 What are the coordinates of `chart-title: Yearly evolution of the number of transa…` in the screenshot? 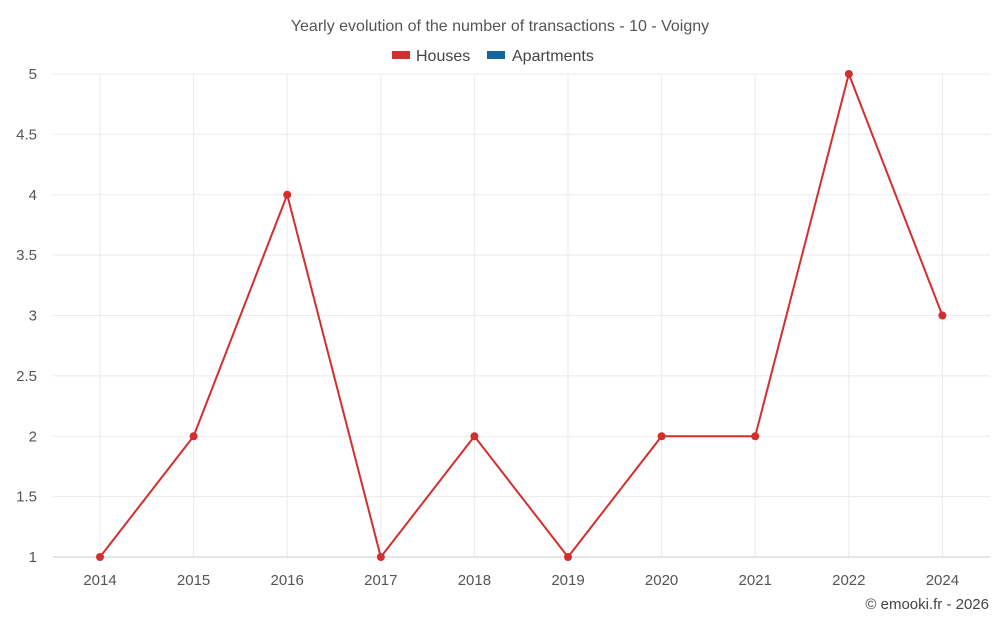 It's located at (500, 26).